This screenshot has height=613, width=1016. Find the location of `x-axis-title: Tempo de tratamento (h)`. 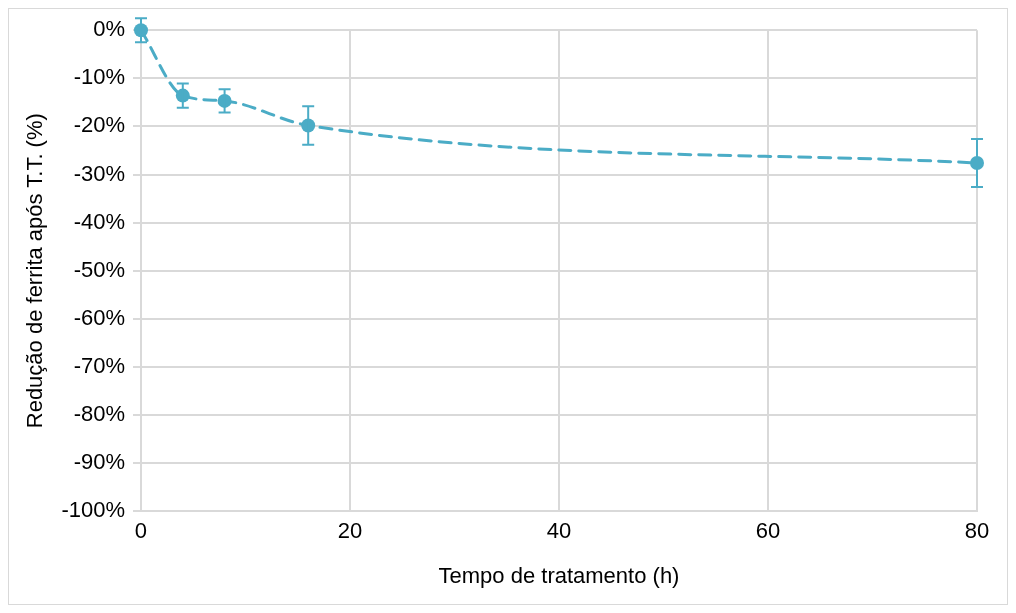

x-axis-title: Tempo de tratamento (h) is located at coordinates (559, 575).